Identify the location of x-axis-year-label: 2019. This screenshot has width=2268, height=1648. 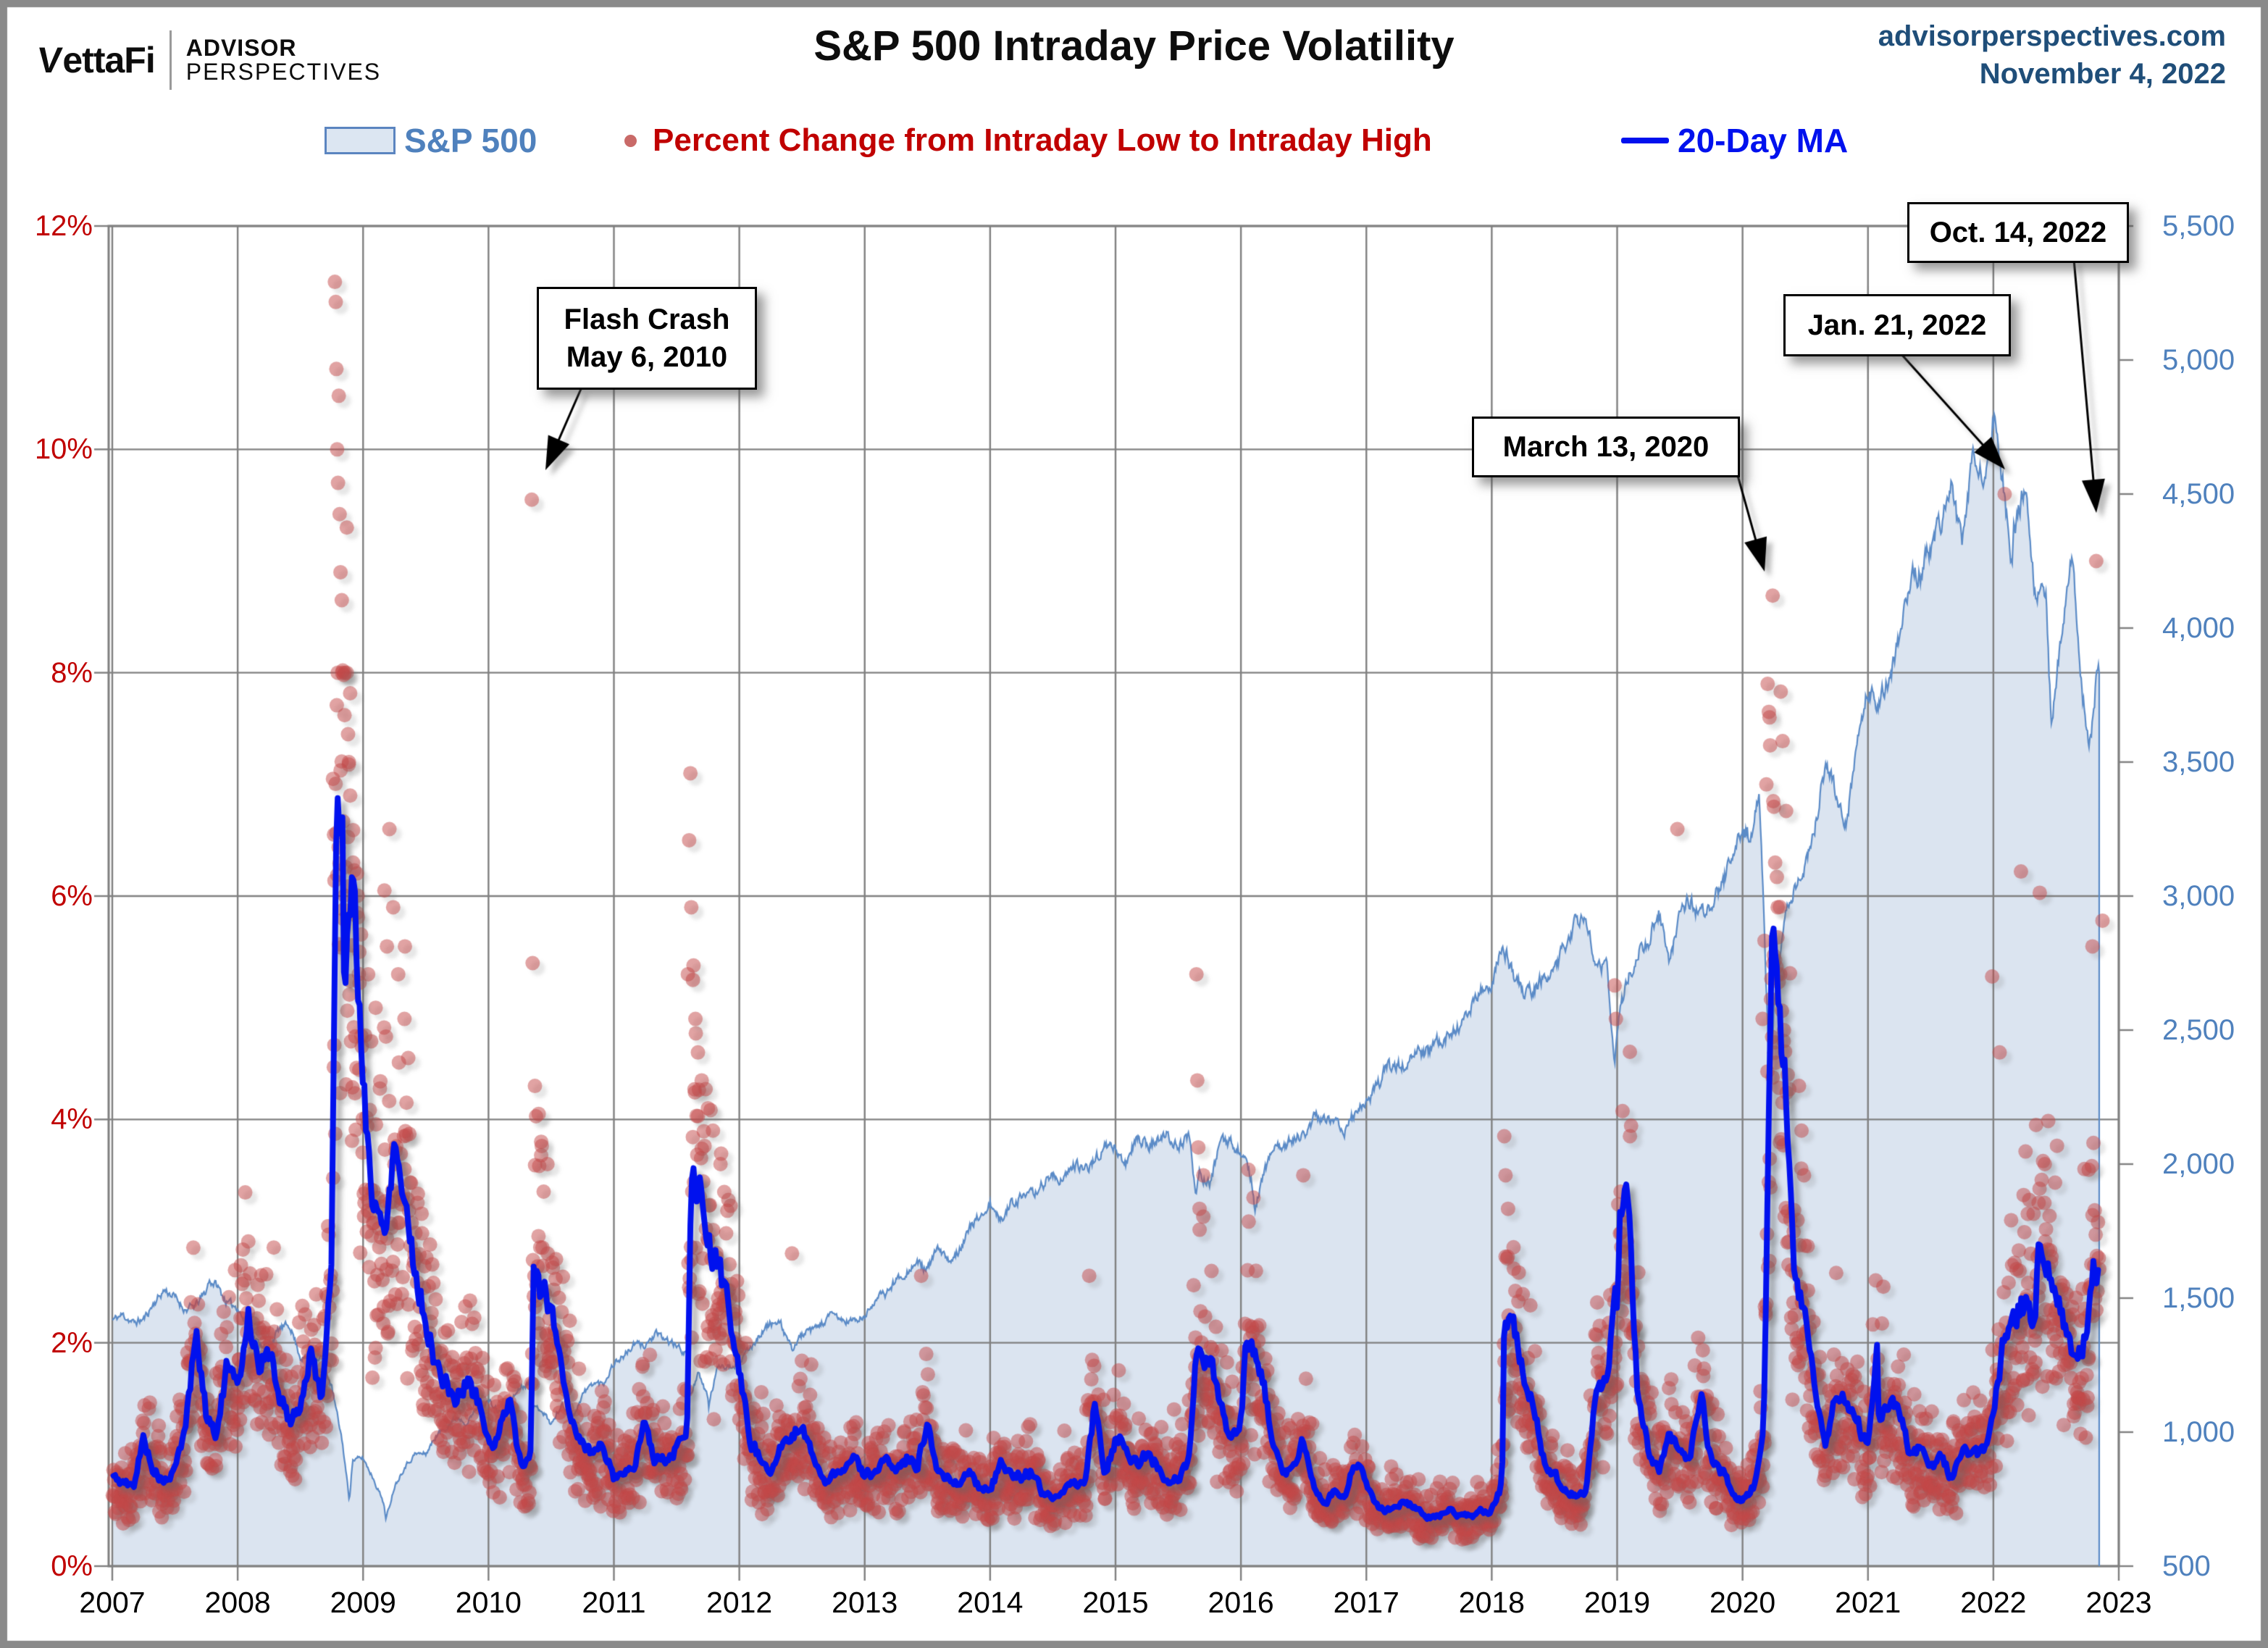
(1617, 1602).